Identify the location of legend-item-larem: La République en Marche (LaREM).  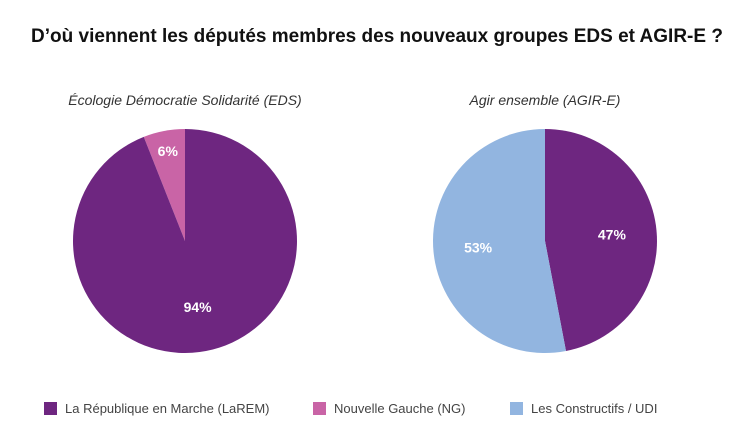
(157, 408).